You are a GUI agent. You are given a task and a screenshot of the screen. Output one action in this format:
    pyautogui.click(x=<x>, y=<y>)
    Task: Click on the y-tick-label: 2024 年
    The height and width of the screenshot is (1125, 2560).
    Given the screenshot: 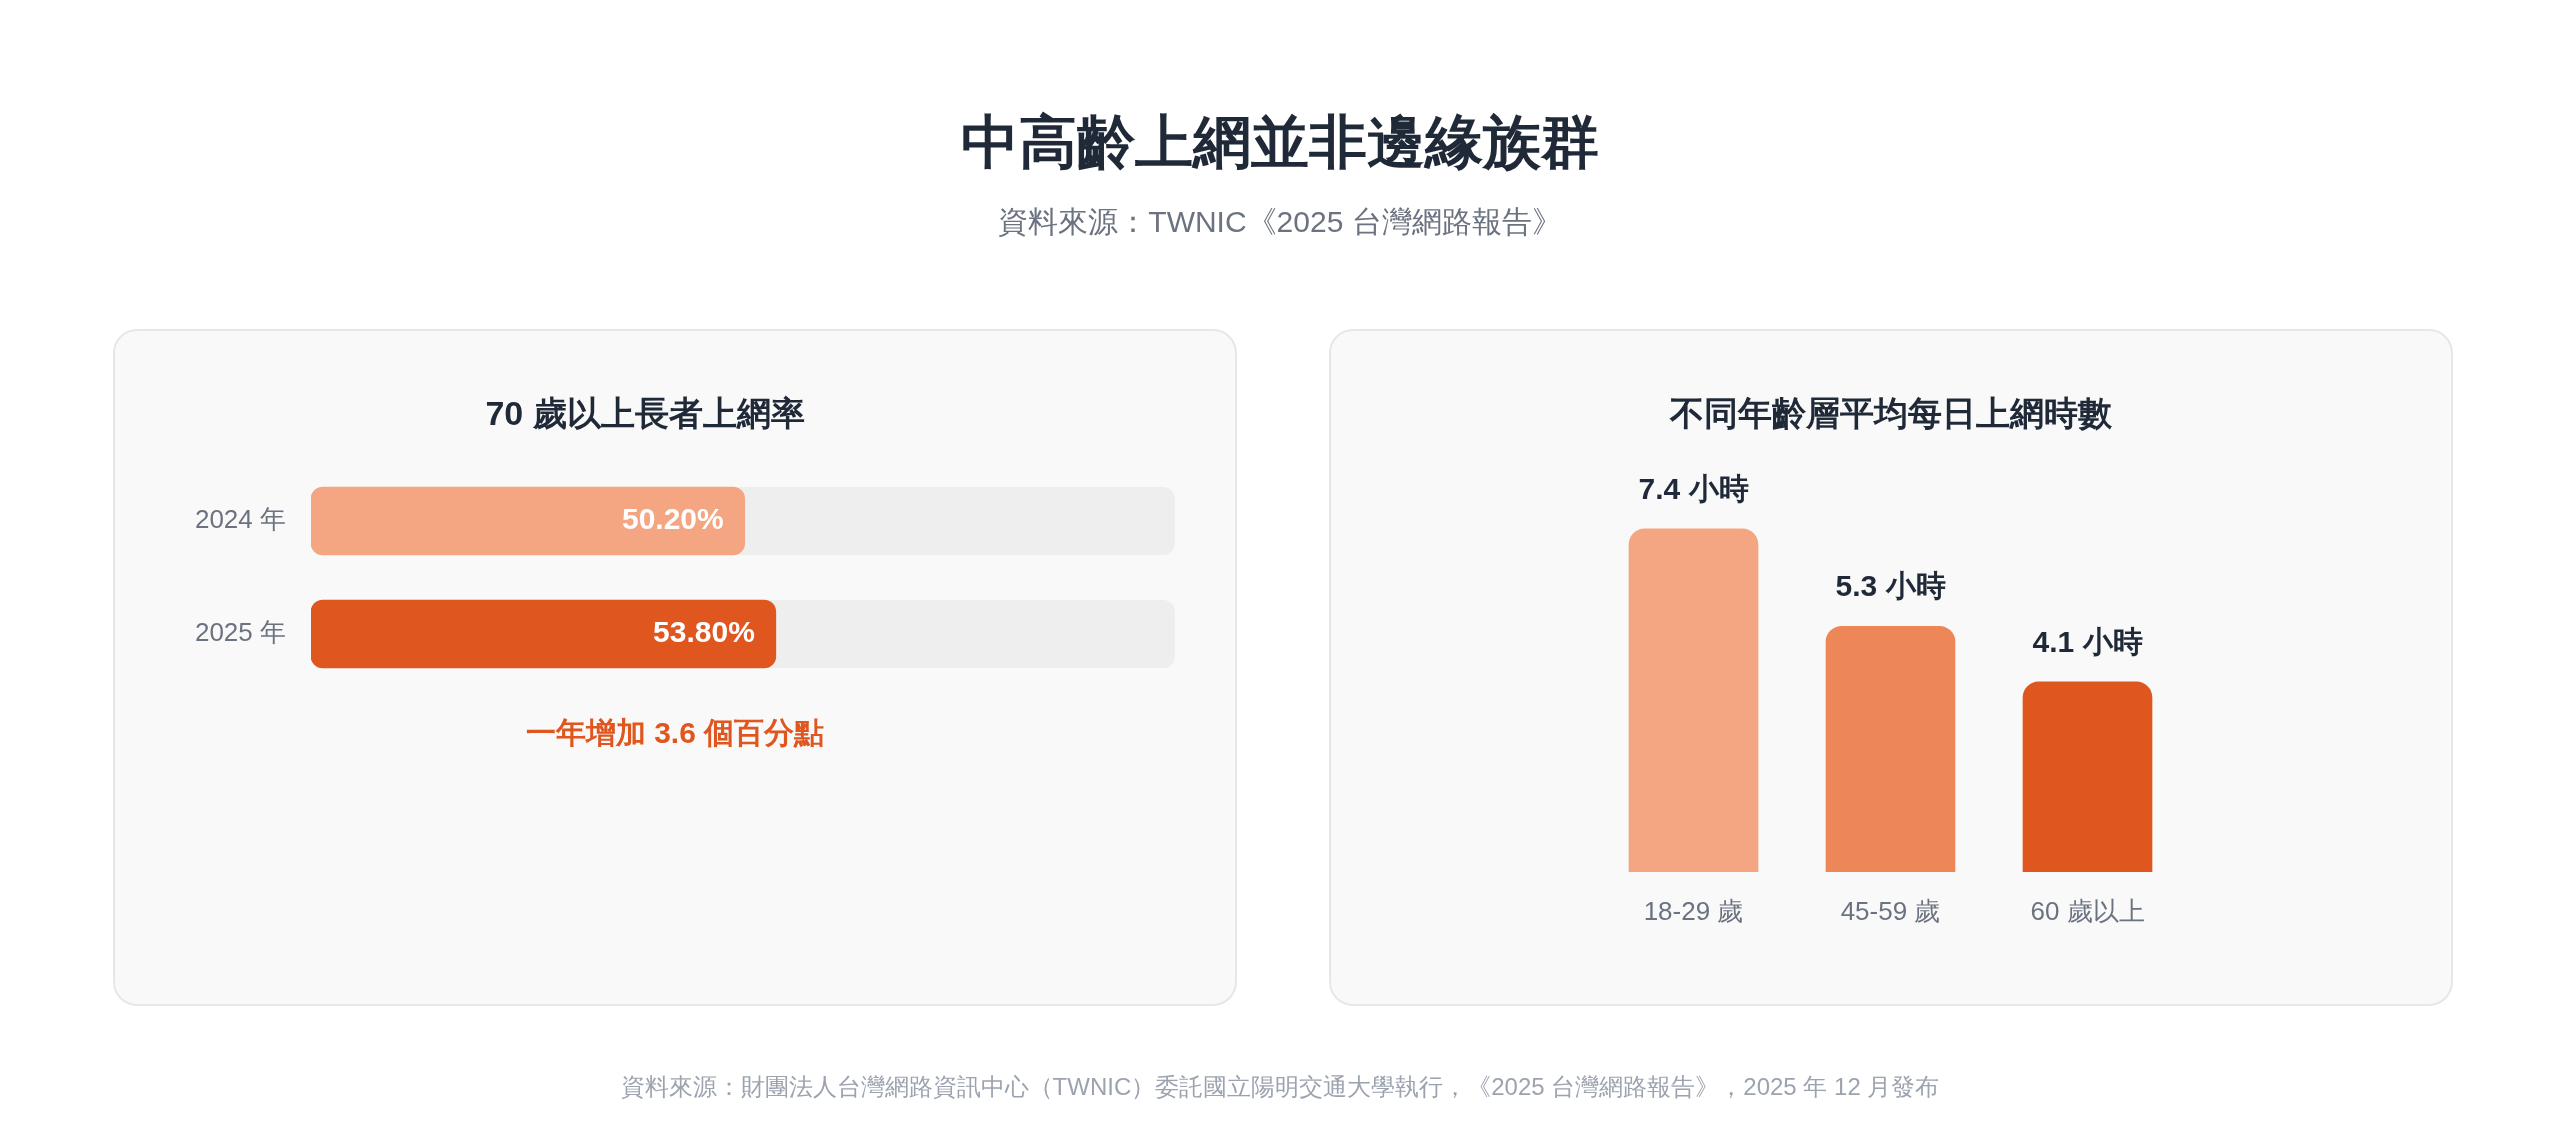 What is the action you would take?
    pyautogui.click(x=240, y=519)
    